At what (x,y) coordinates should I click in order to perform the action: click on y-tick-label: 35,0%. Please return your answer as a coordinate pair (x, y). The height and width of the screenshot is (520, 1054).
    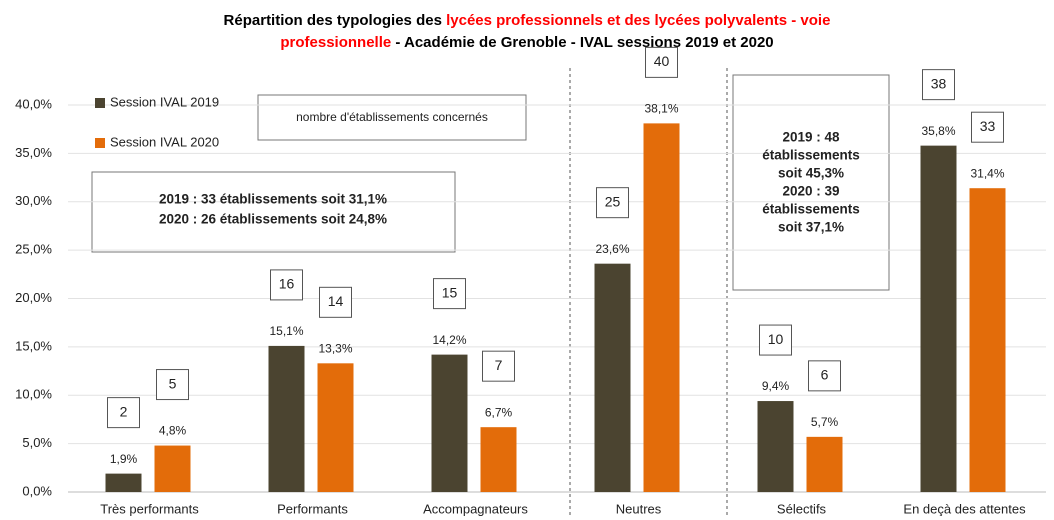
    Looking at the image, I should click on (33, 152).